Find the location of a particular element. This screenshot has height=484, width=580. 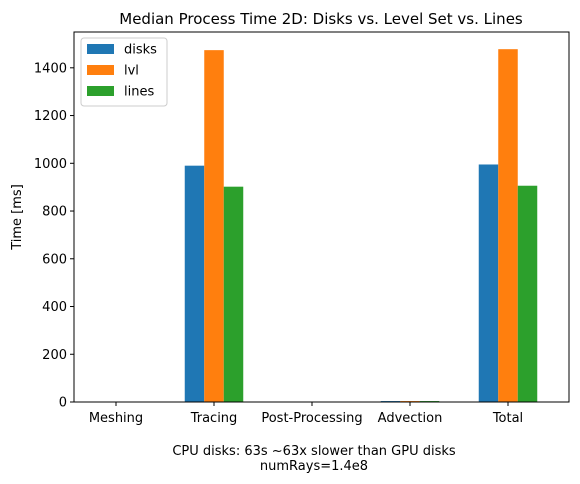

y-tick-label: 400 is located at coordinates (54, 307).